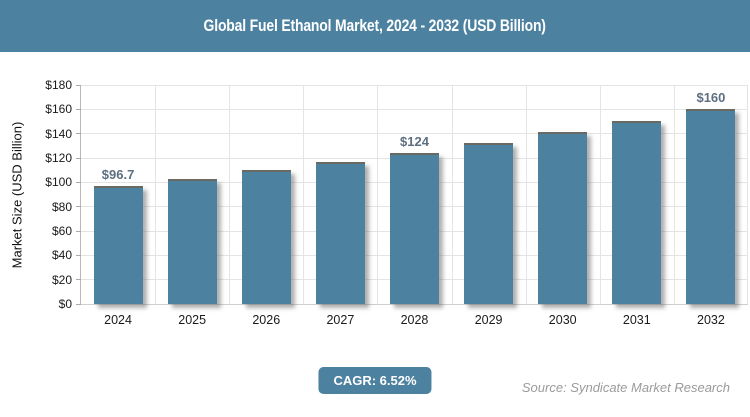  What do you see at coordinates (192, 320) in the screenshot?
I see `x-tick-label: 2025` at bounding box center [192, 320].